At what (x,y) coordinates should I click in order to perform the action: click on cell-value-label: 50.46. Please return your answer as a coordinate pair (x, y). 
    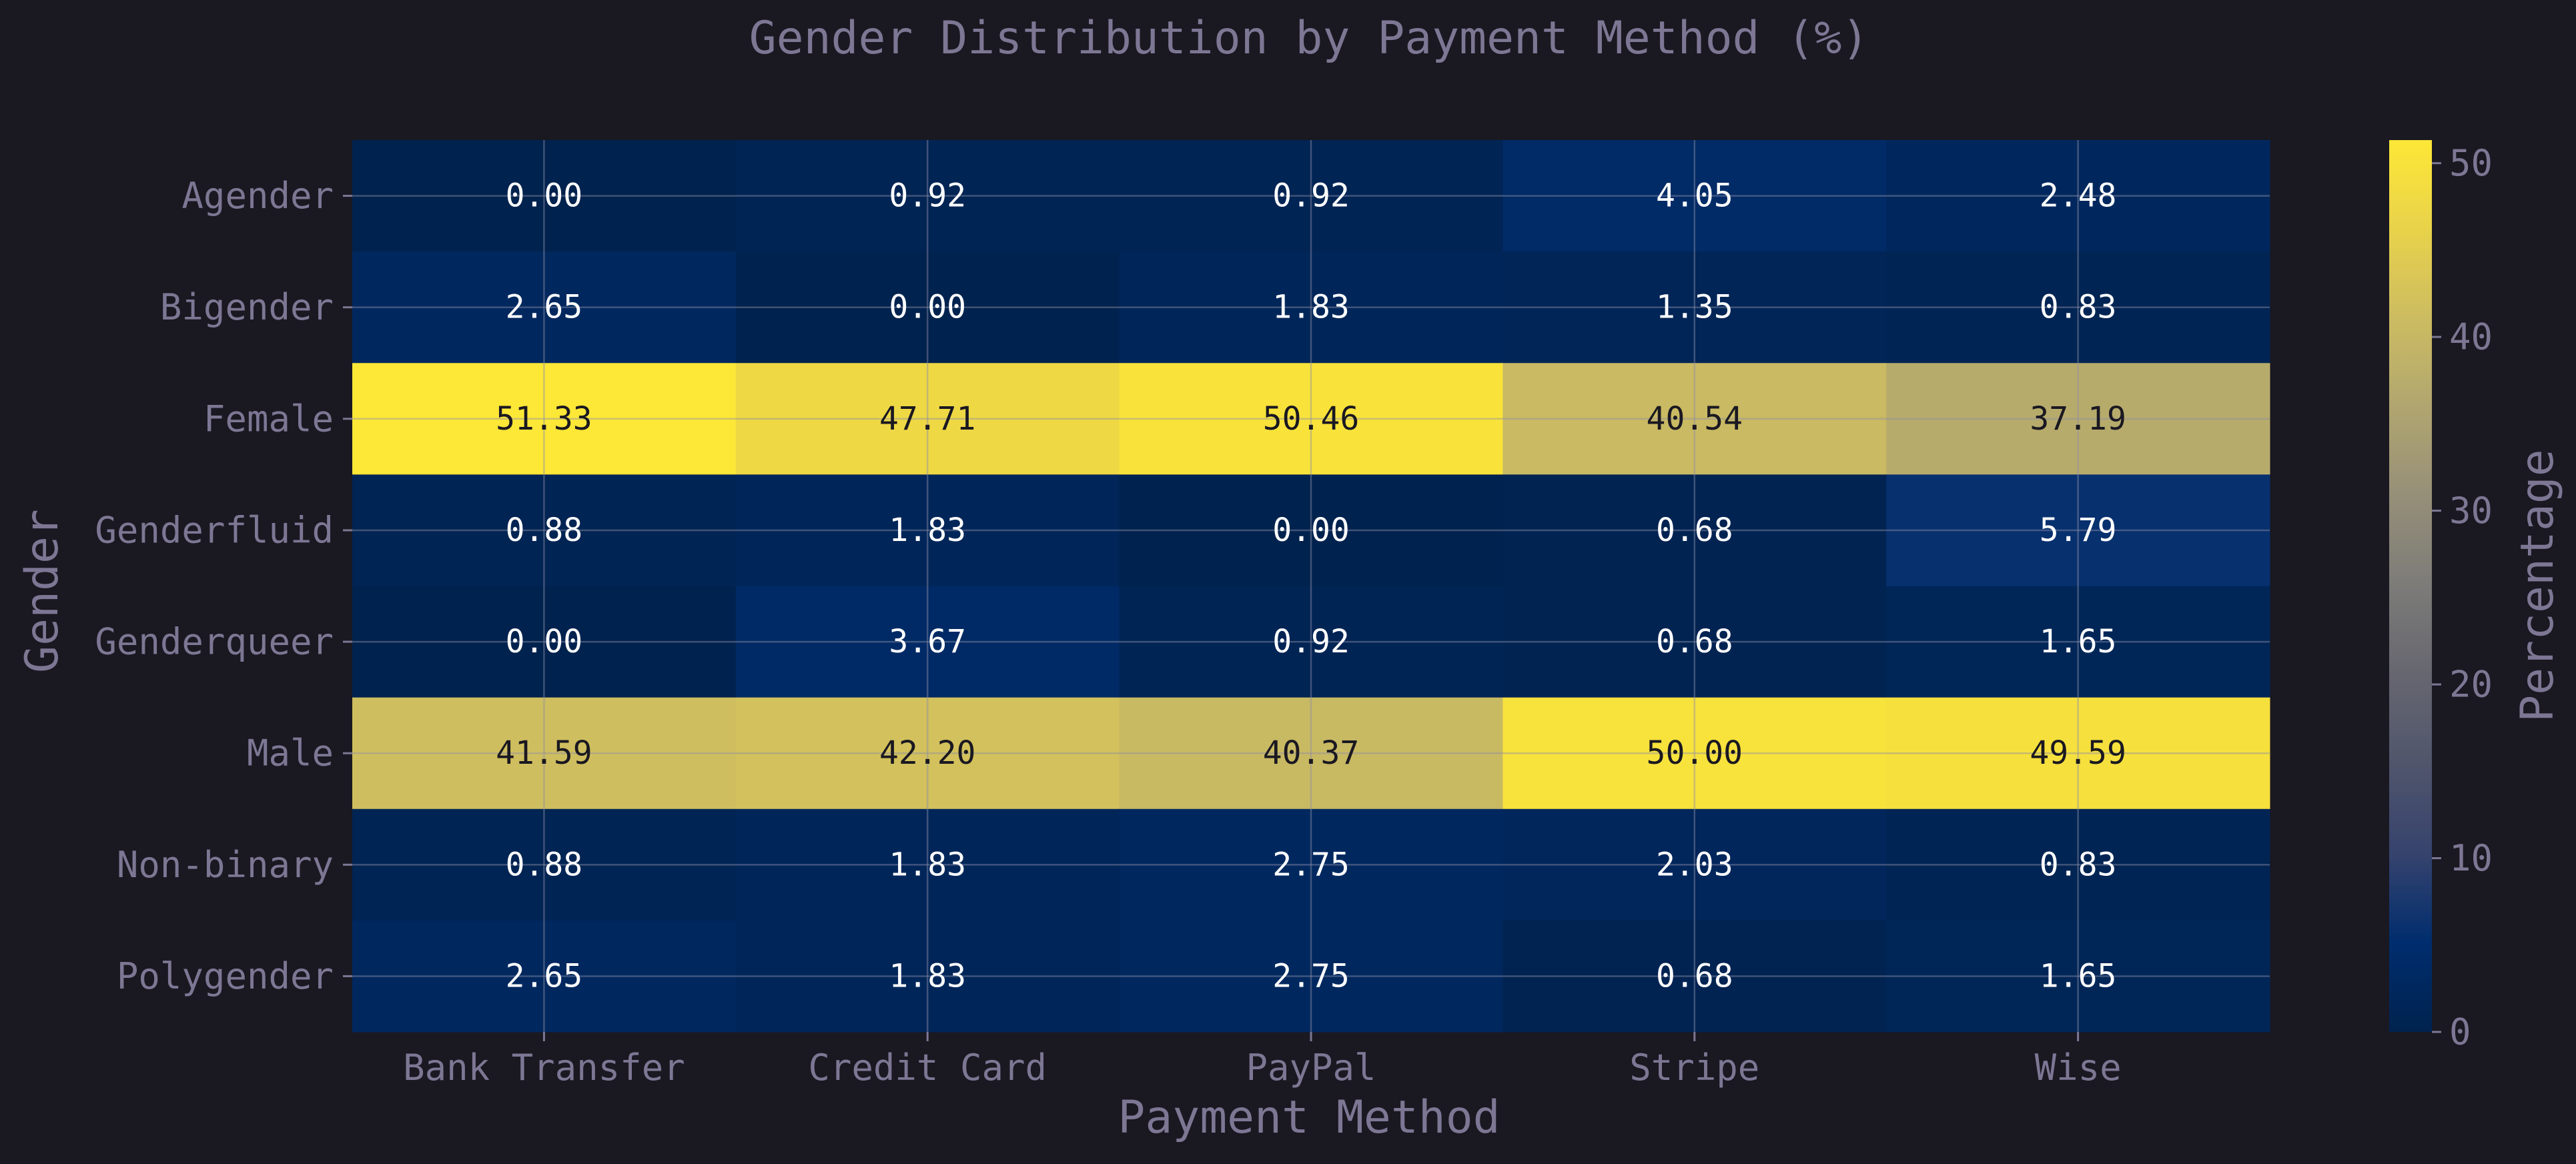
    Looking at the image, I should click on (1311, 419).